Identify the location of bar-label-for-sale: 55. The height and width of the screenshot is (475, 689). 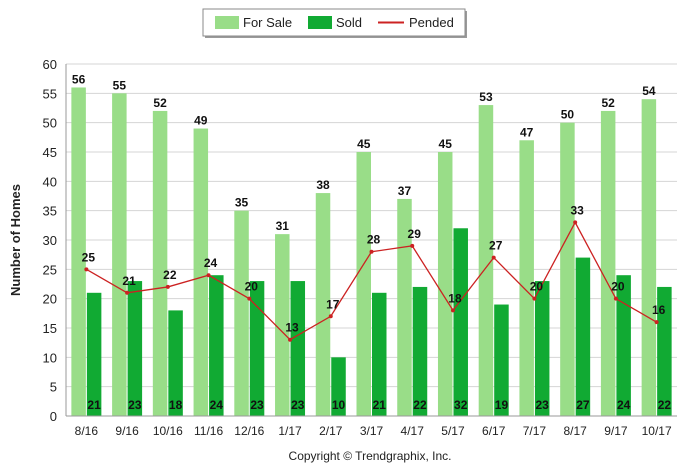
(120, 85).